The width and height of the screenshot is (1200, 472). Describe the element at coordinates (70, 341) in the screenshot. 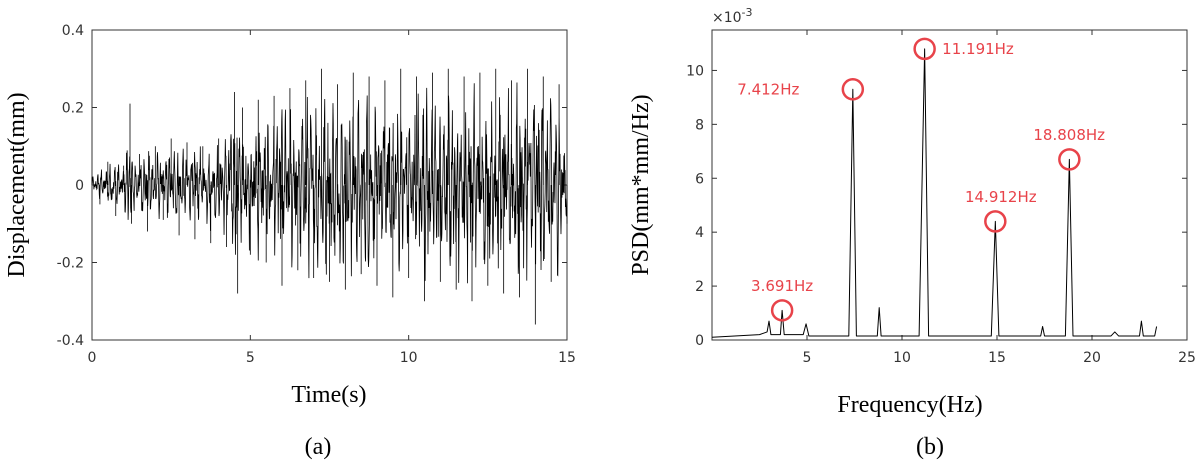

I see `y-tick-label: -0.4` at that location.